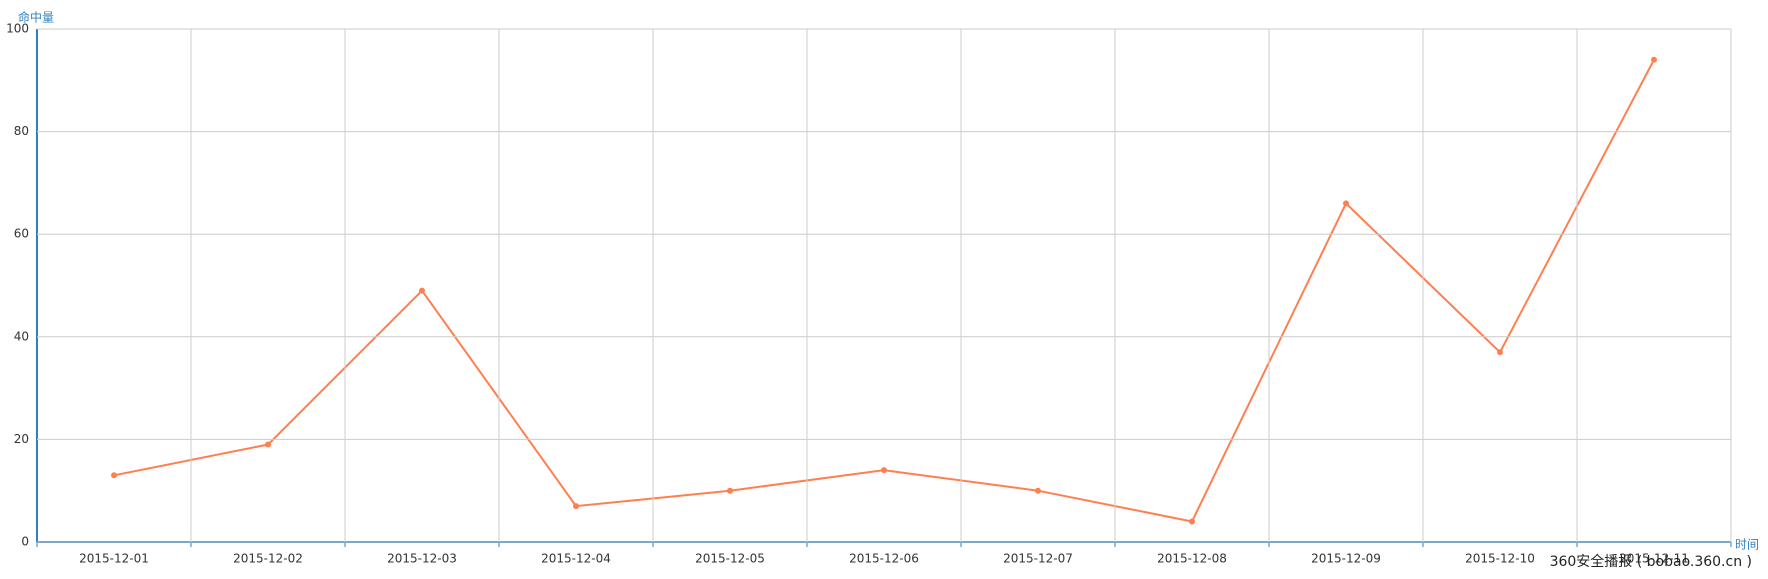 The height and width of the screenshot is (579, 1768). I want to click on x-tick-label: 2015-12-01, so click(114, 559).